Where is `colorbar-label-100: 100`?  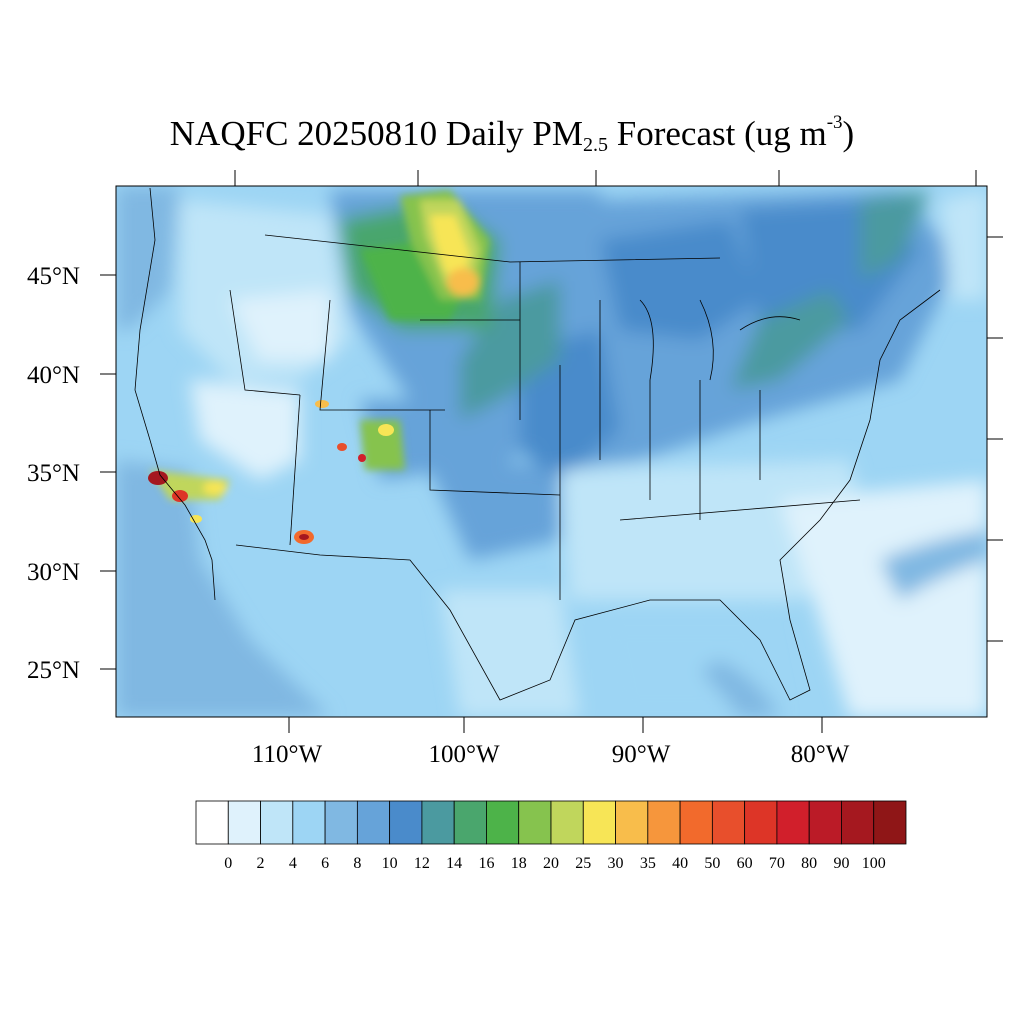
colorbar-label-100: 100 is located at coordinates (874, 863).